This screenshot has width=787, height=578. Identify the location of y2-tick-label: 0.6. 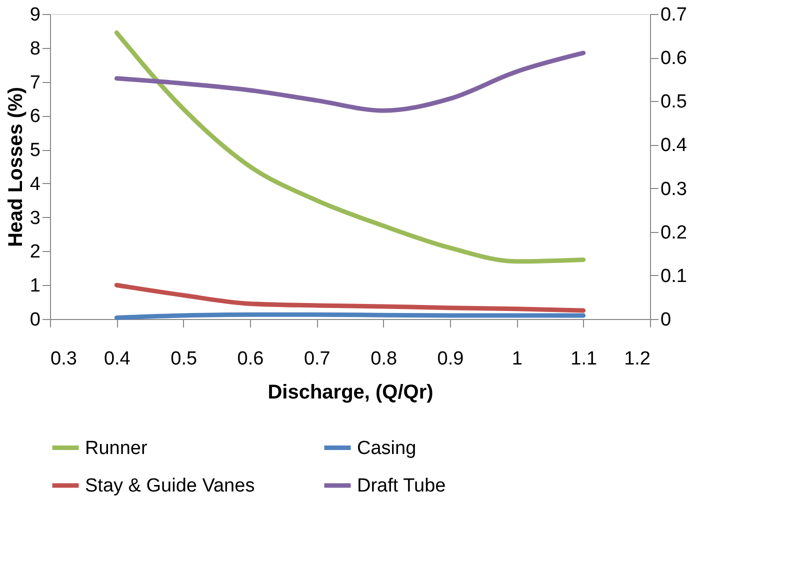
(673, 59).